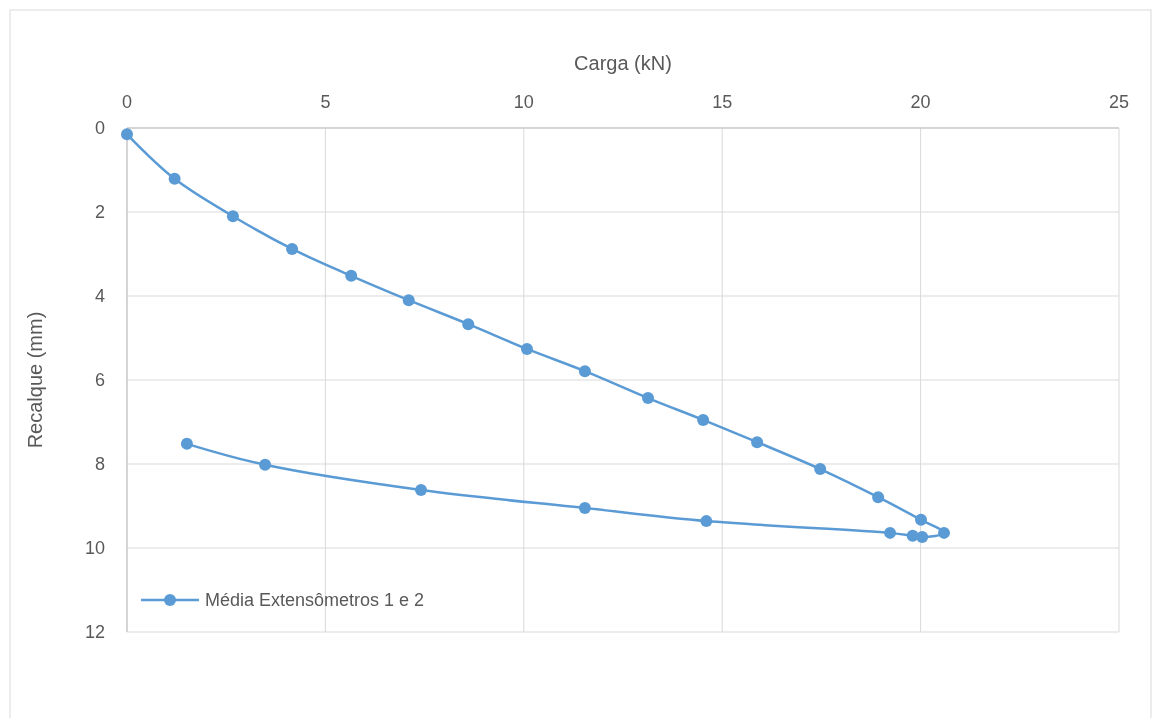 The height and width of the screenshot is (718, 1155). What do you see at coordinates (35, 380) in the screenshot?
I see `y-axis-title: Recalque (mm)` at bounding box center [35, 380].